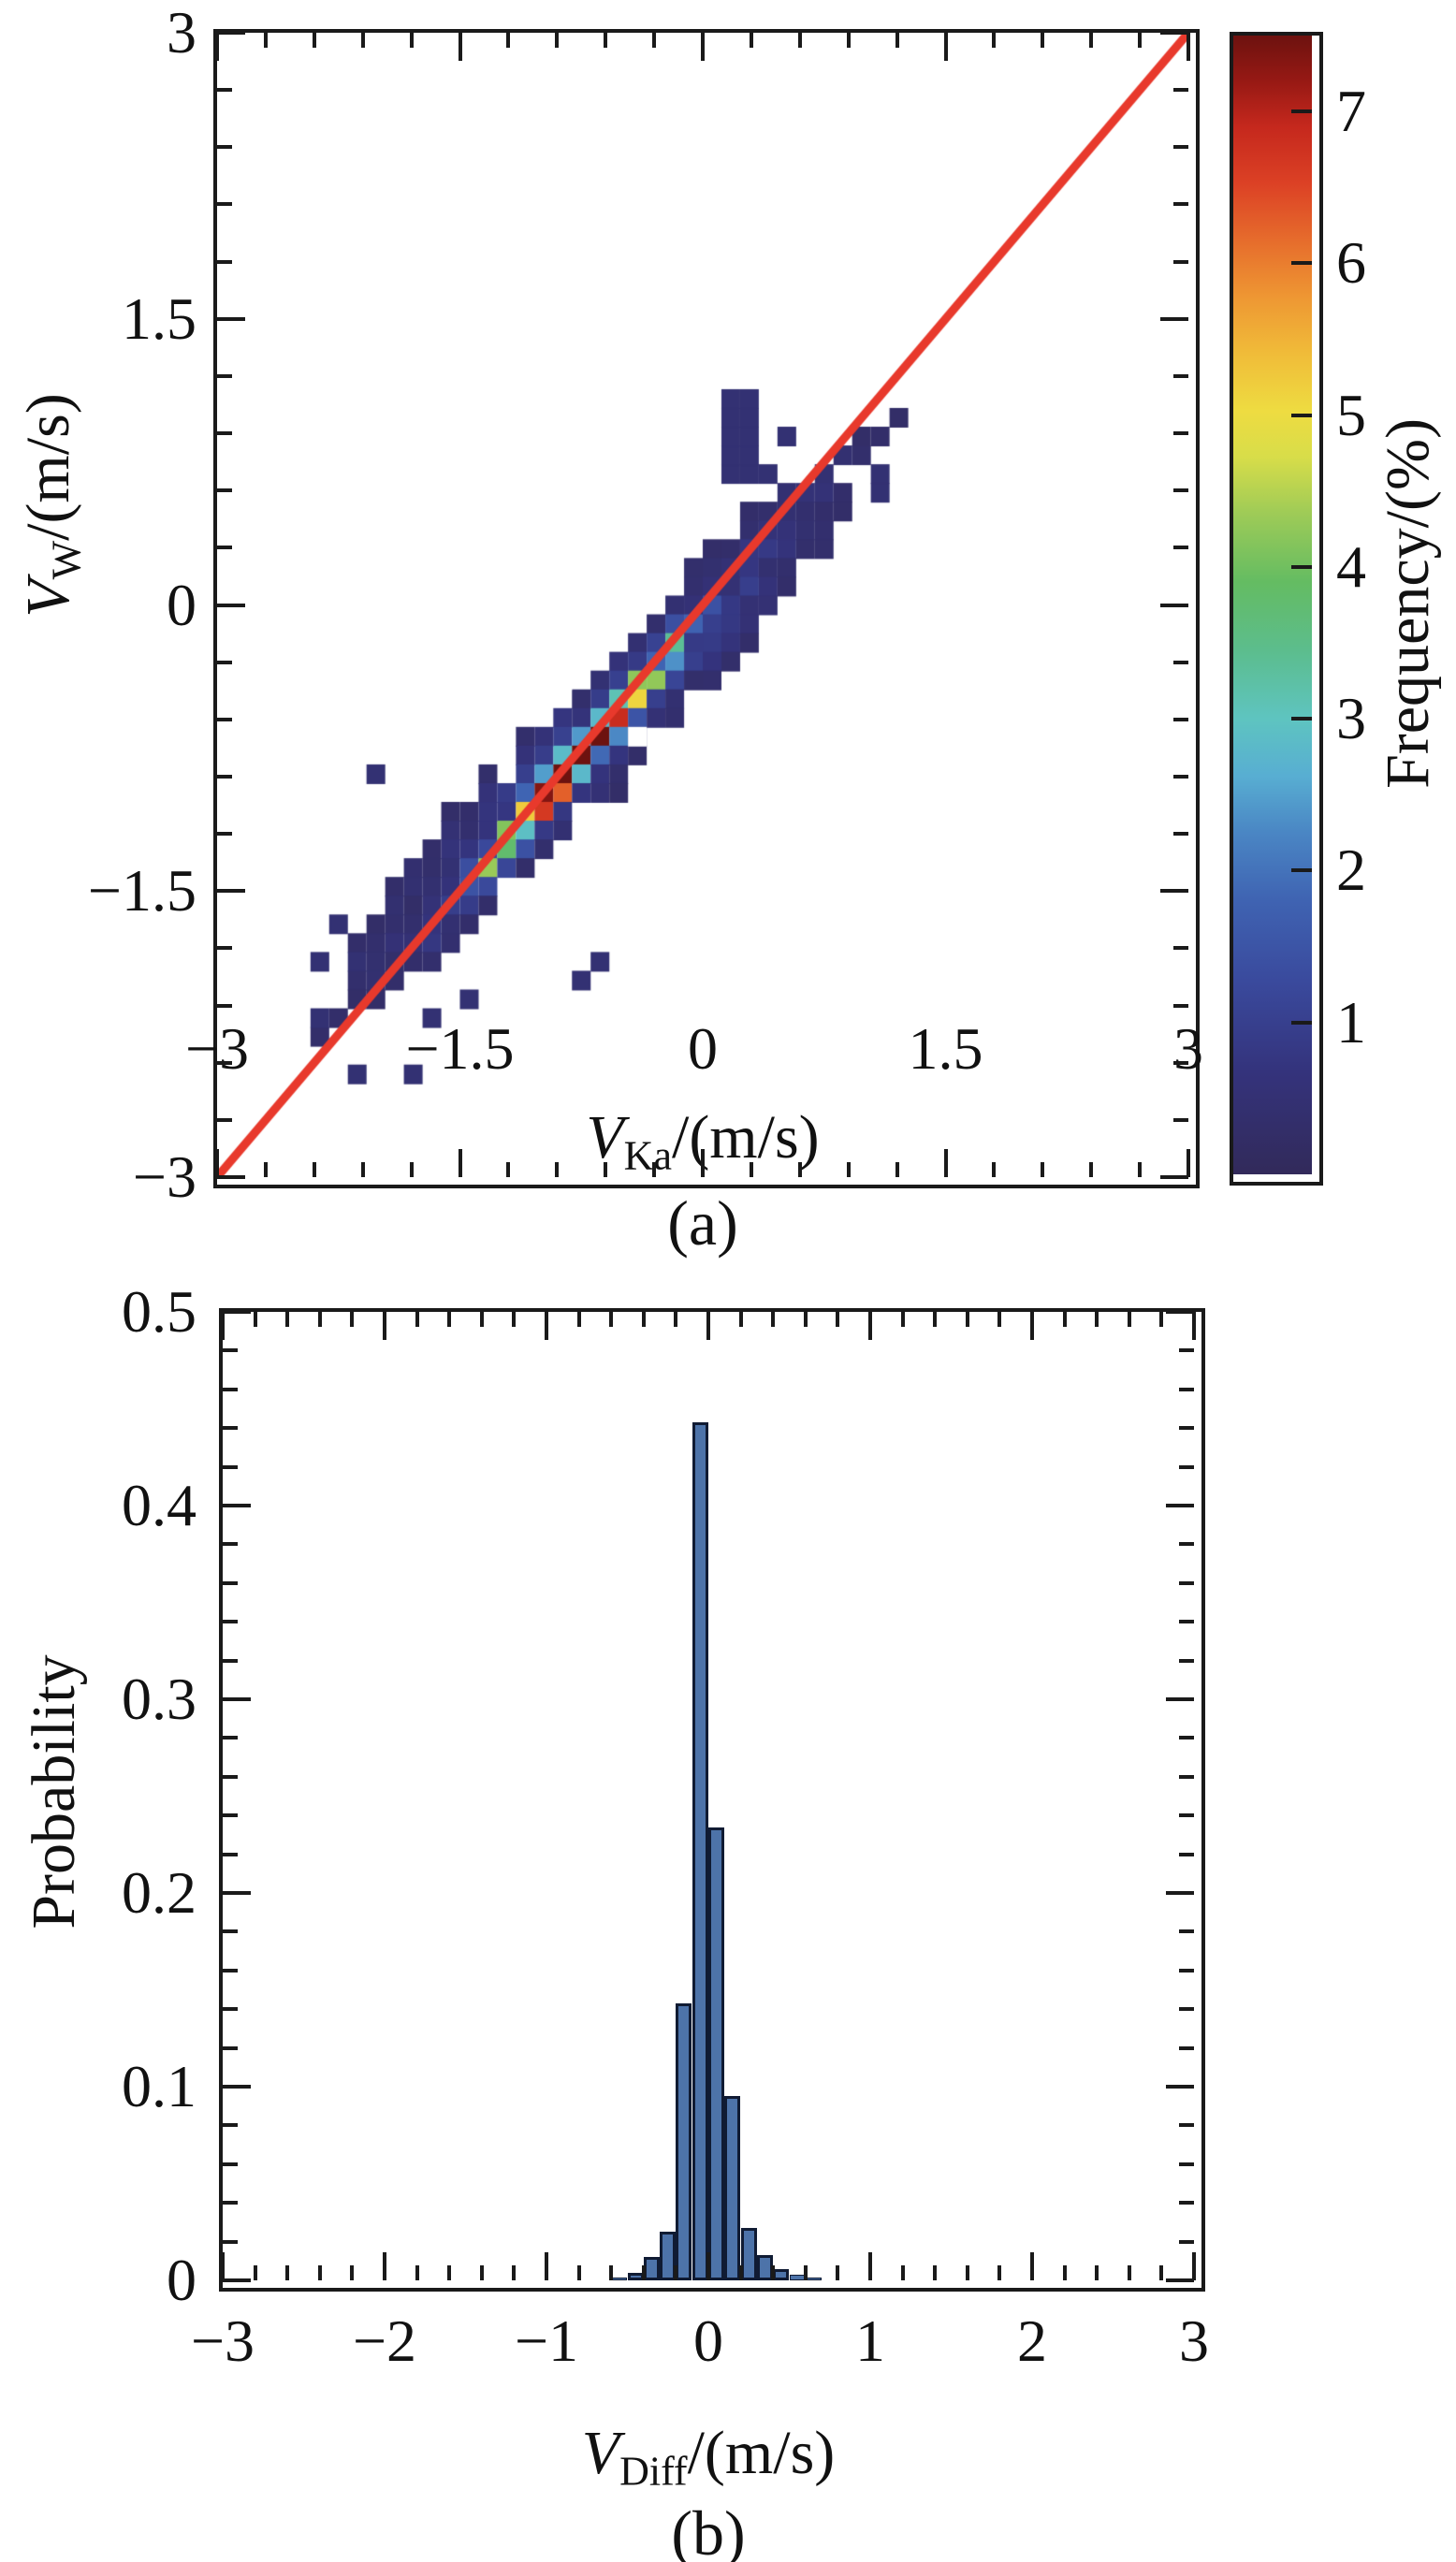  What do you see at coordinates (1032, 2340) in the screenshot?
I see `panel-b-x-tick-label: 2` at bounding box center [1032, 2340].